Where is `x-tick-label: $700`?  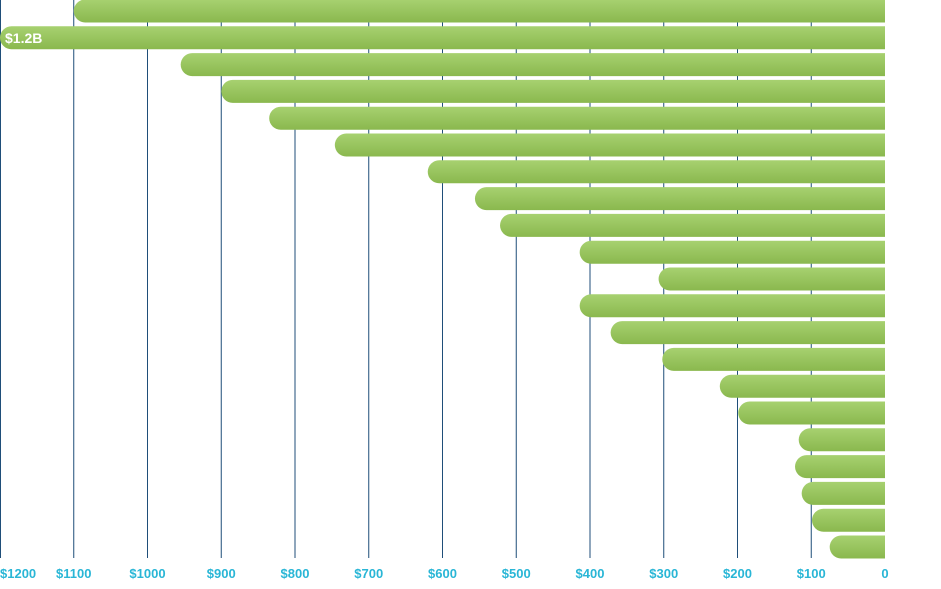 x-tick-label: $700 is located at coordinates (368, 573).